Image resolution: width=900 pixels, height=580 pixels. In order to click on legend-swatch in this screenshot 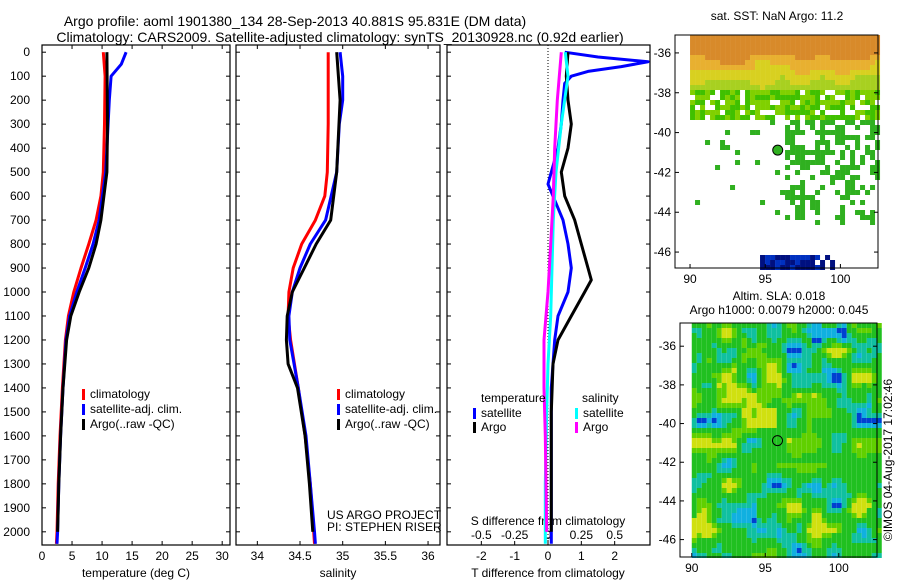, I will do `click(83, 424)`.